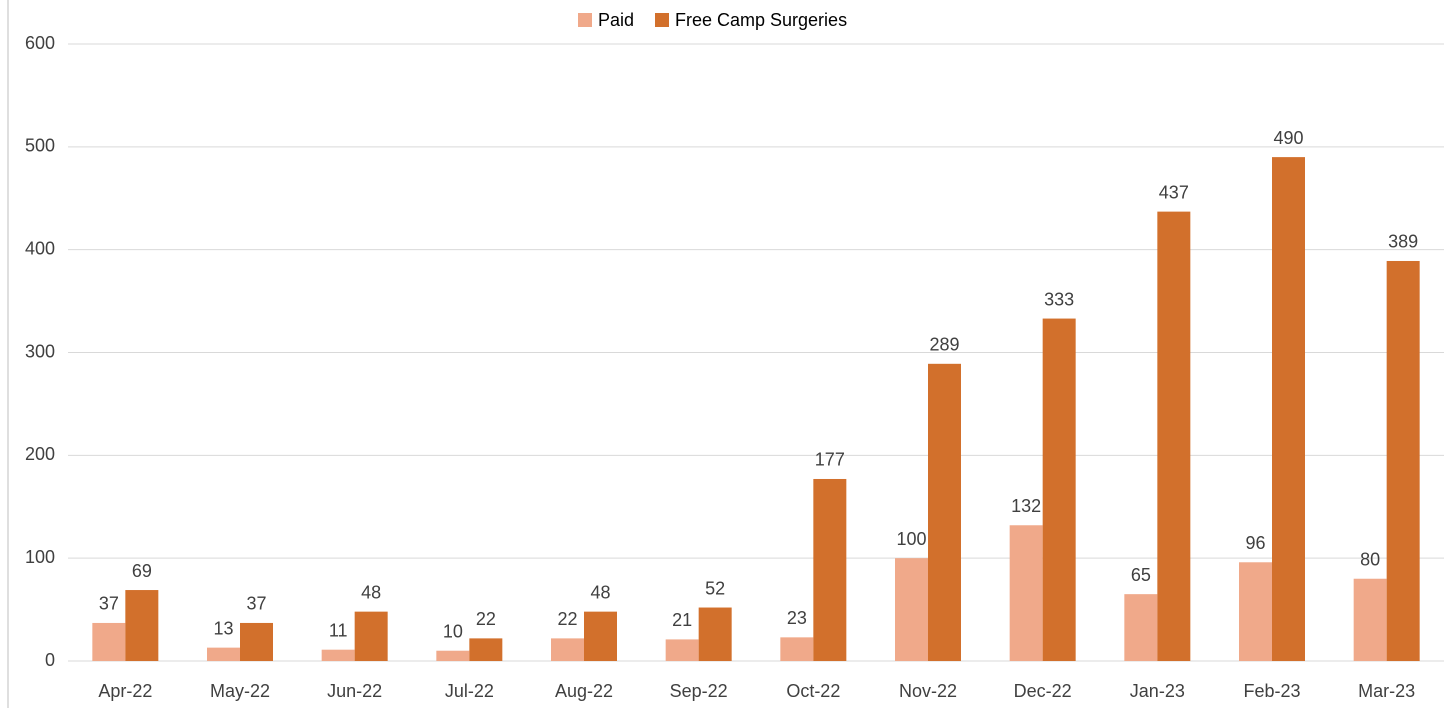 The height and width of the screenshot is (713, 1454). What do you see at coordinates (1141, 575) in the screenshot?
I see `data-label: 65` at bounding box center [1141, 575].